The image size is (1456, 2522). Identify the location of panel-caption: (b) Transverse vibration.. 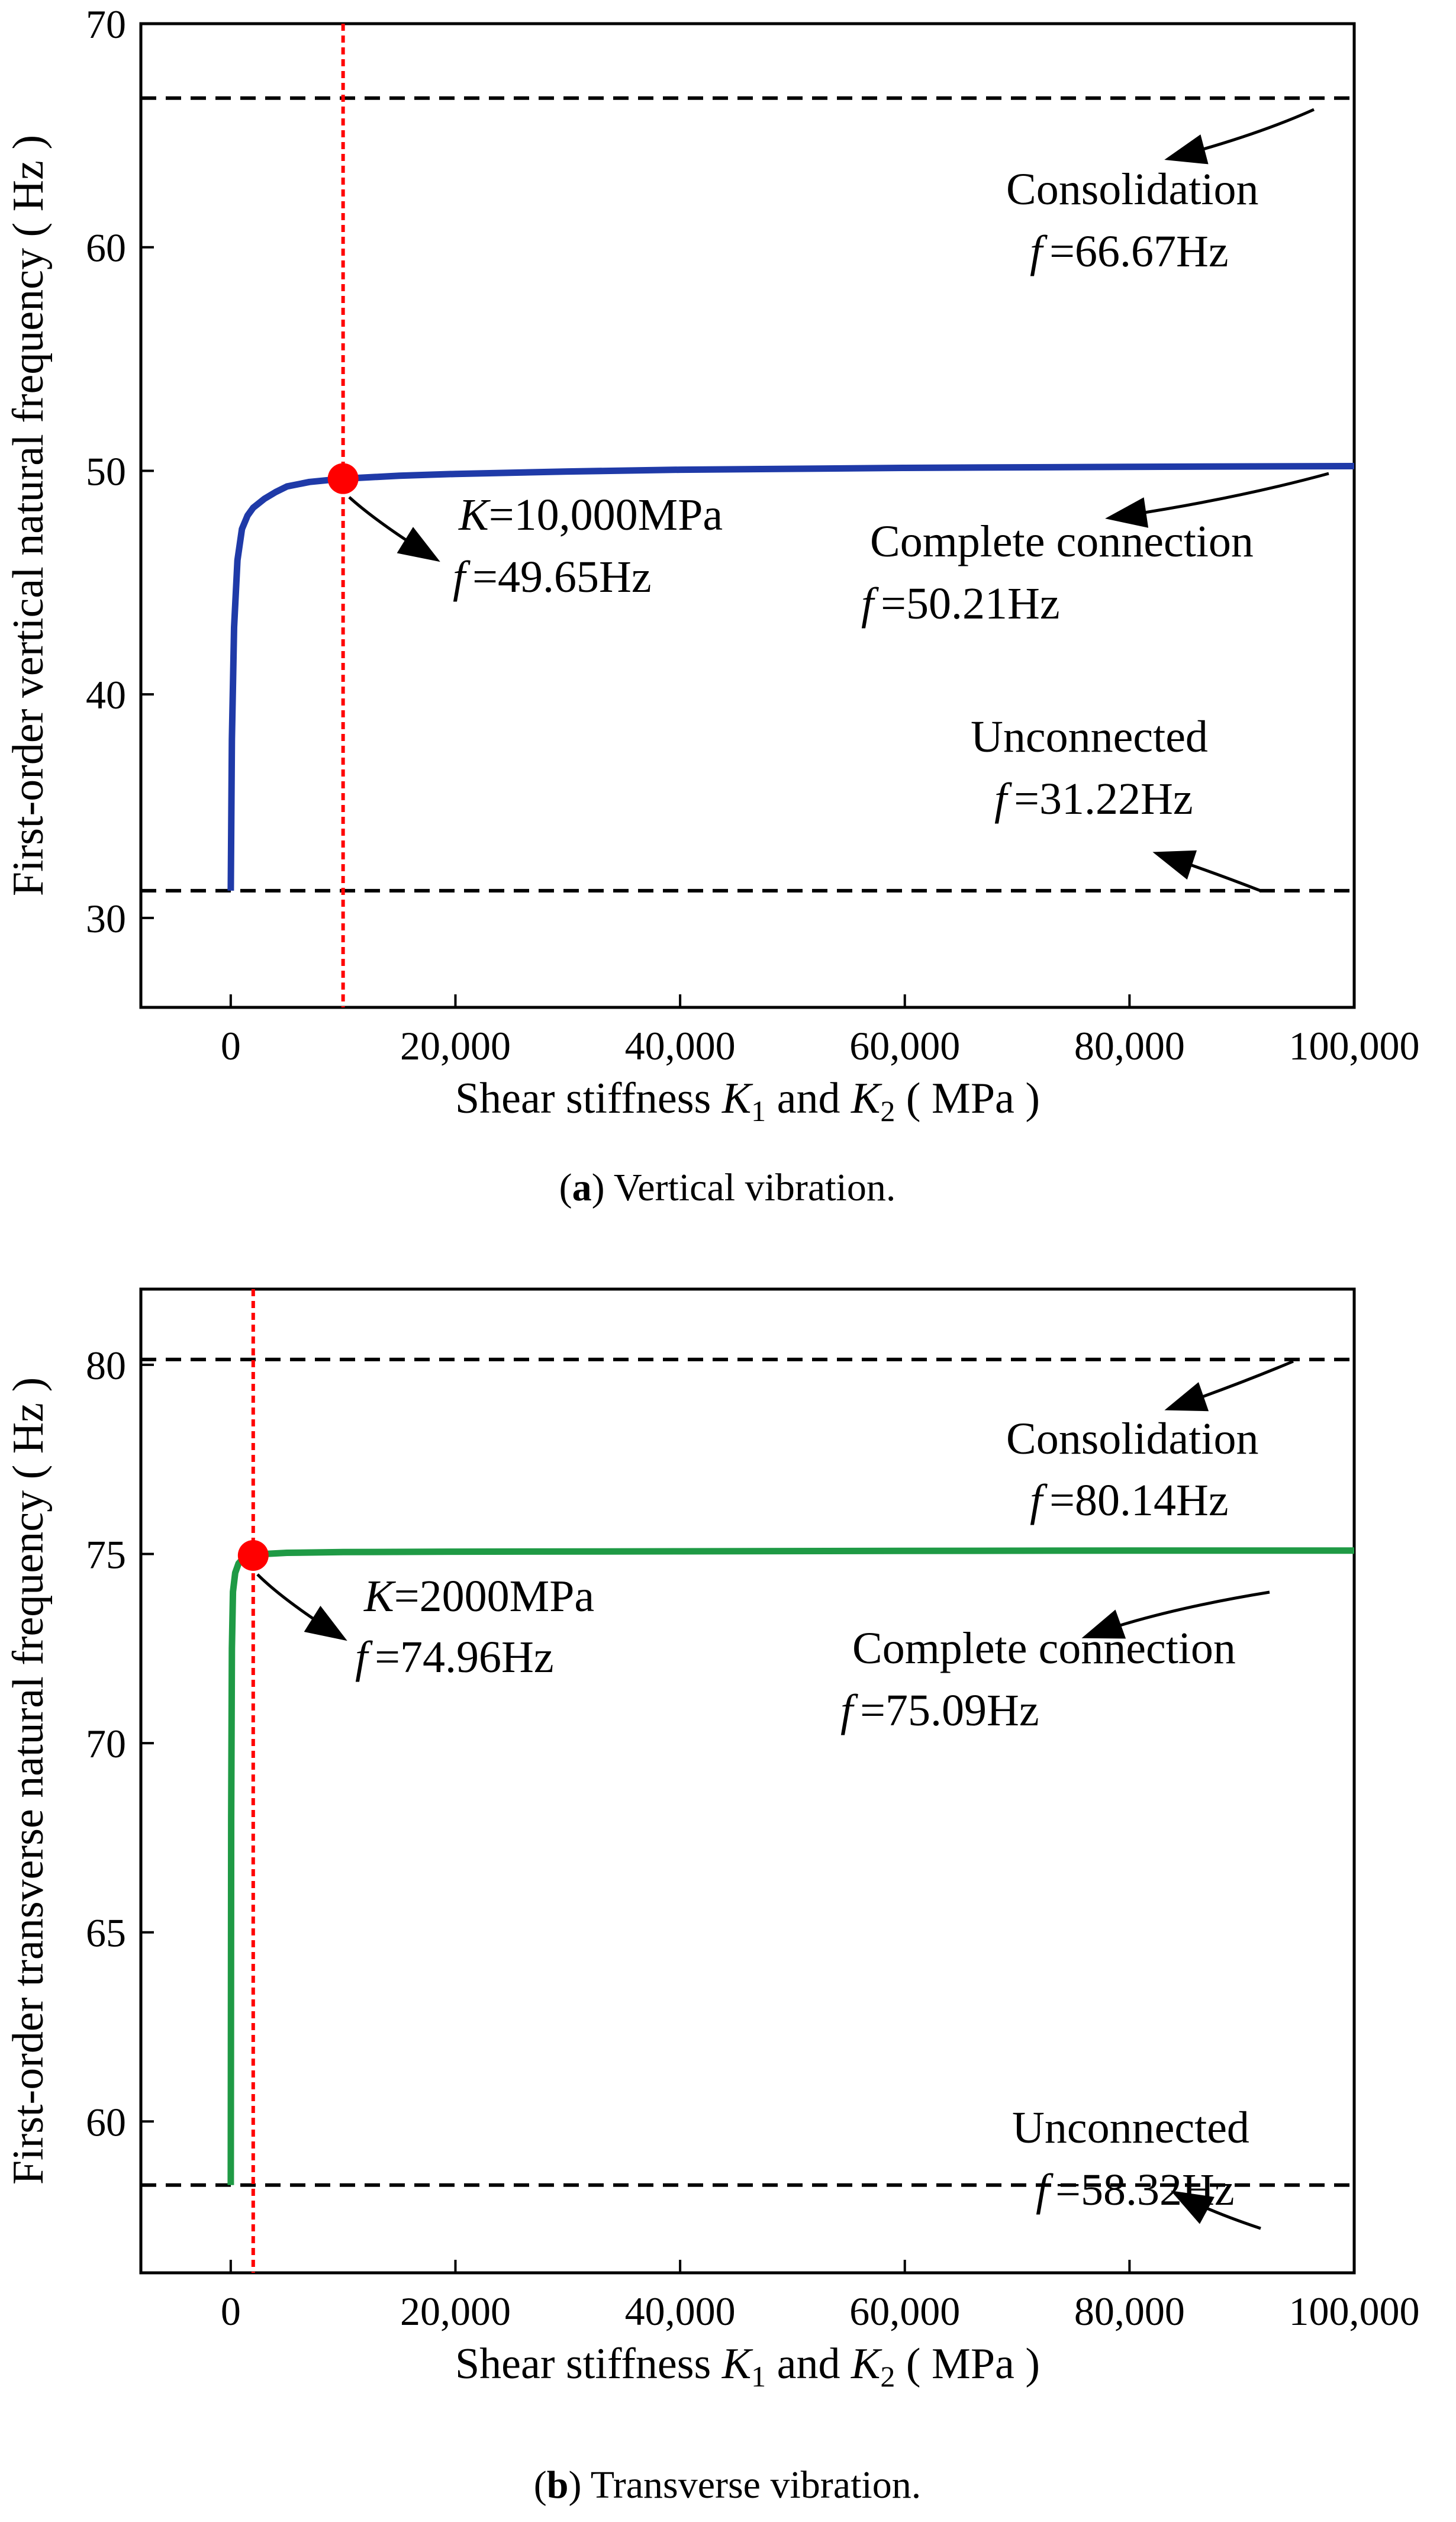
(728, 2485).